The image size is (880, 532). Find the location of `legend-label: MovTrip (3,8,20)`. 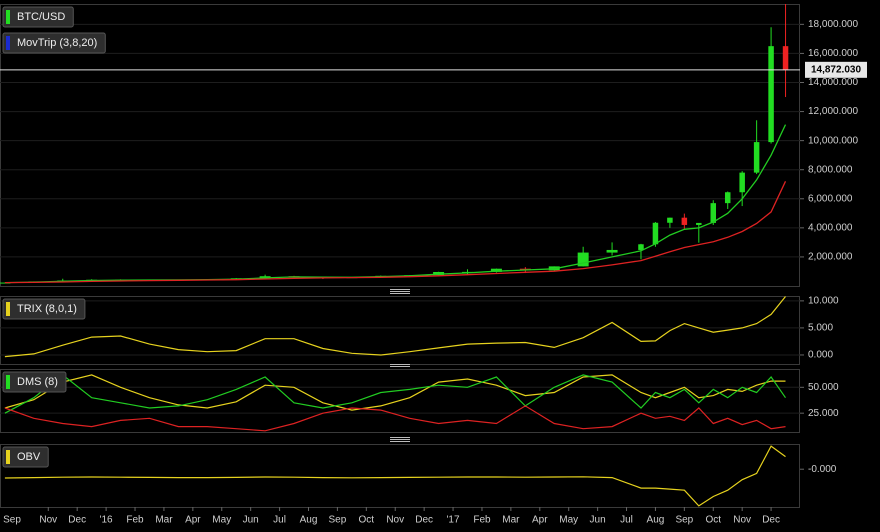

legend-label: MovTrip (3,8,20) is located at coordinates (57, 43).